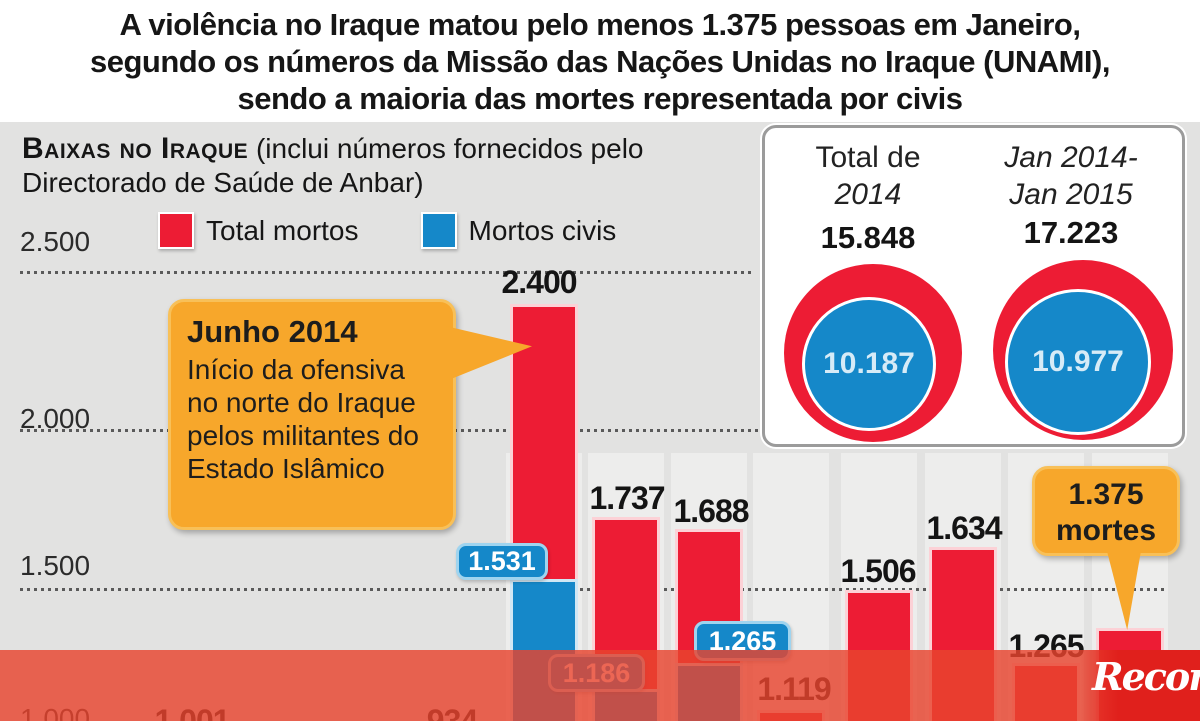  Describe the element at coordinates (438, 230) in the screenshot. I see `legend-swatch-blue-icon` at that location.